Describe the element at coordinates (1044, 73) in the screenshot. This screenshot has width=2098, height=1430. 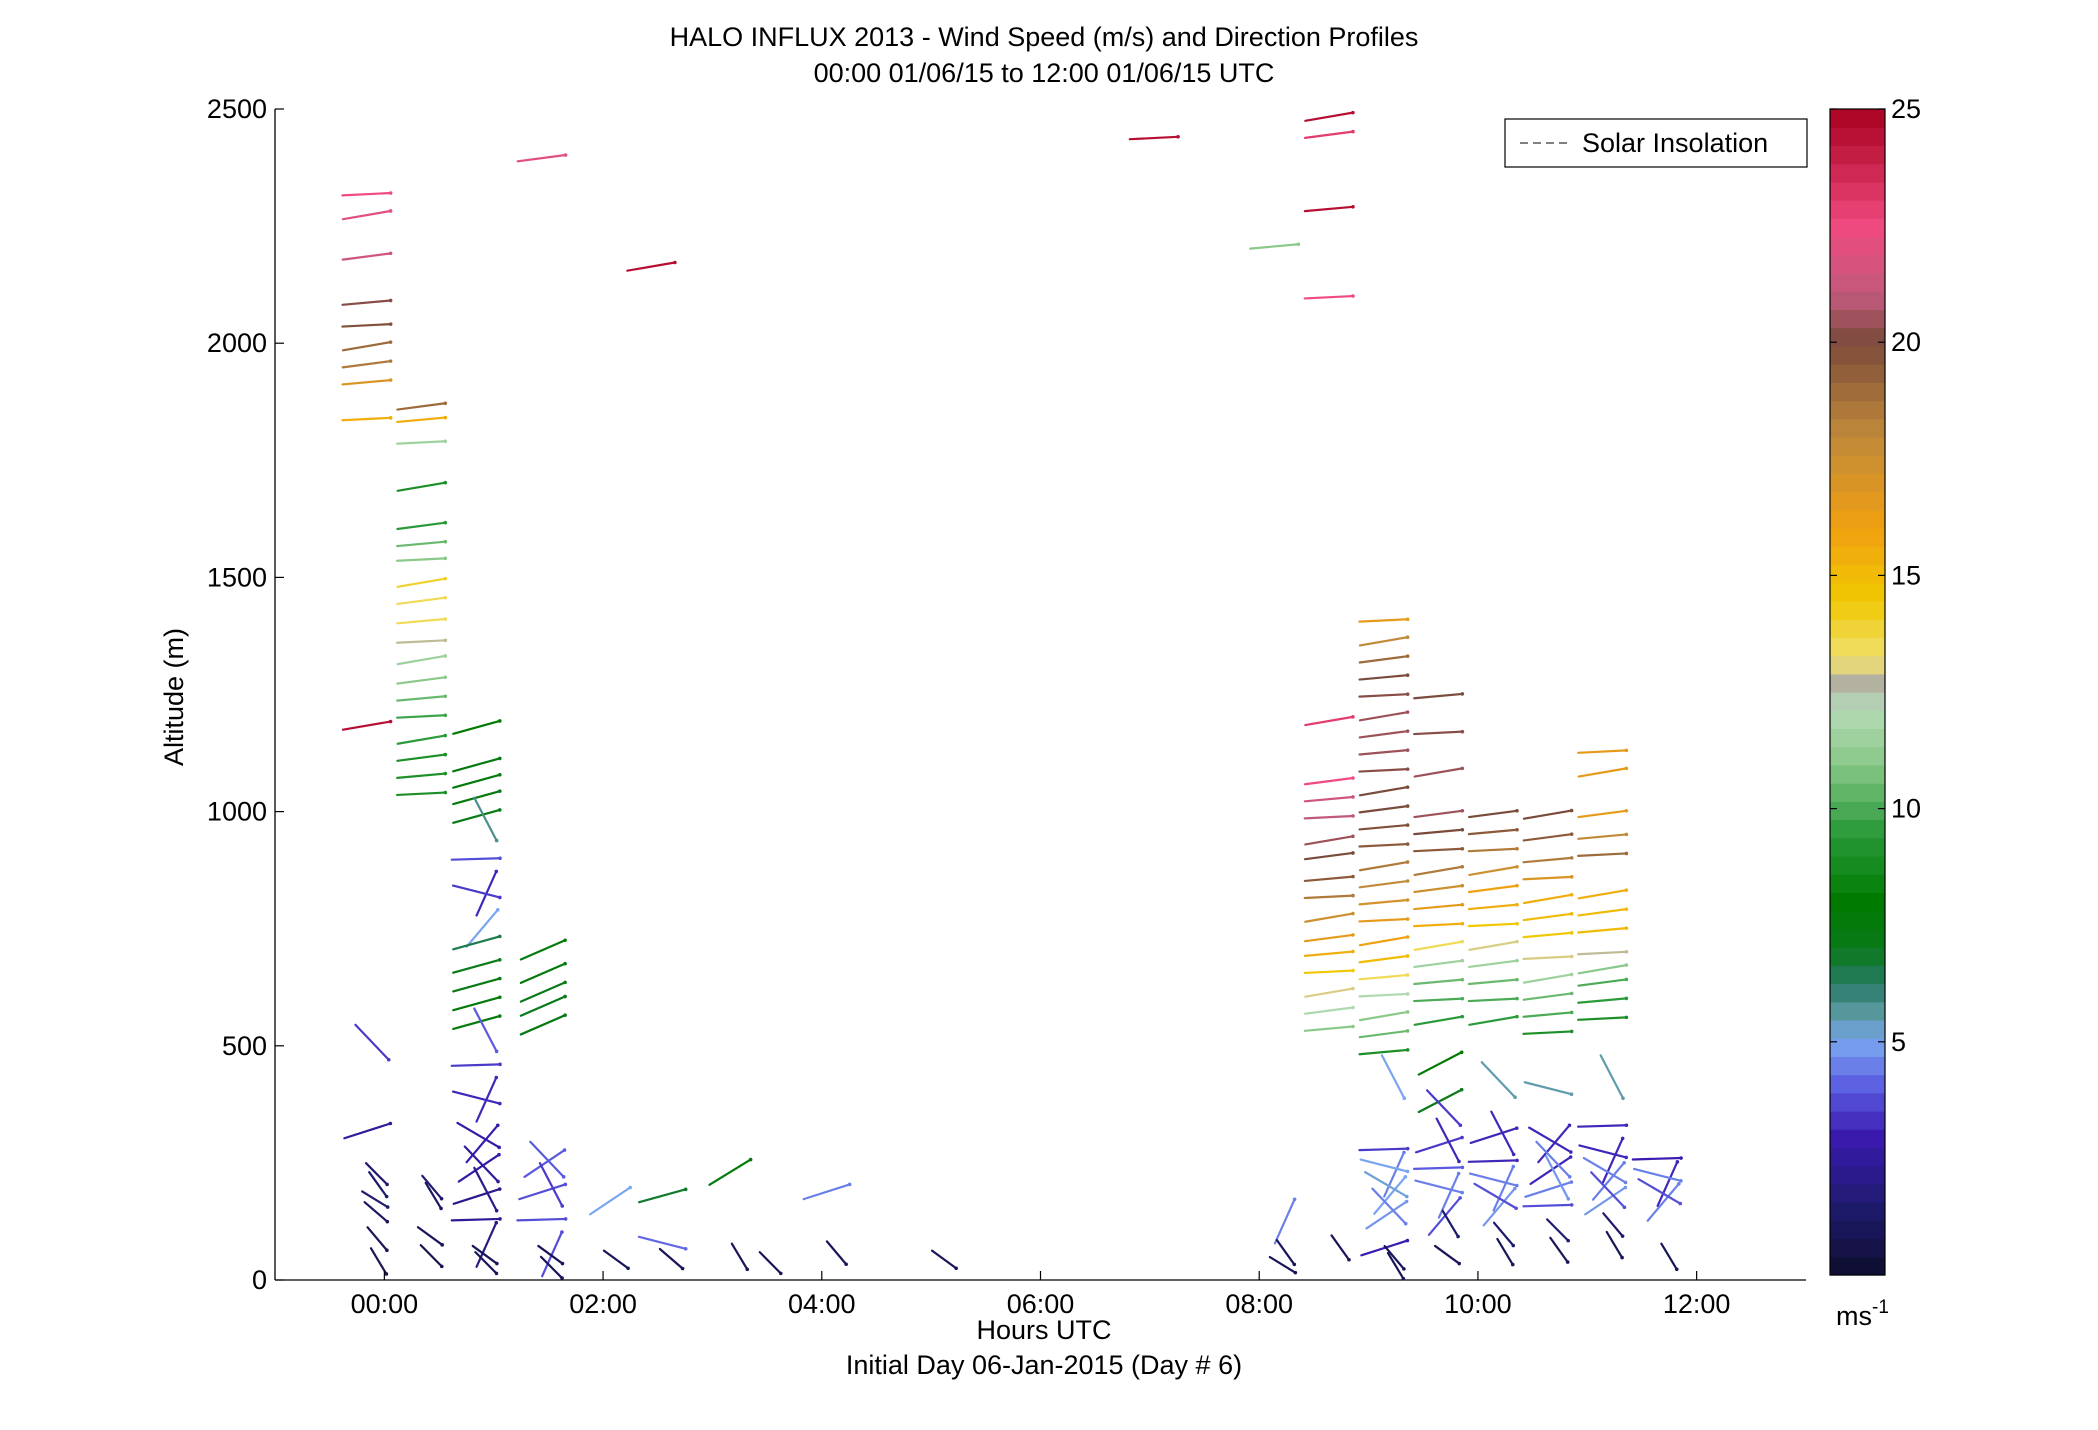
I see `chart-subtitle: 00:00 01/06/15 to 12:00 01/06/15 UTC` at that location.